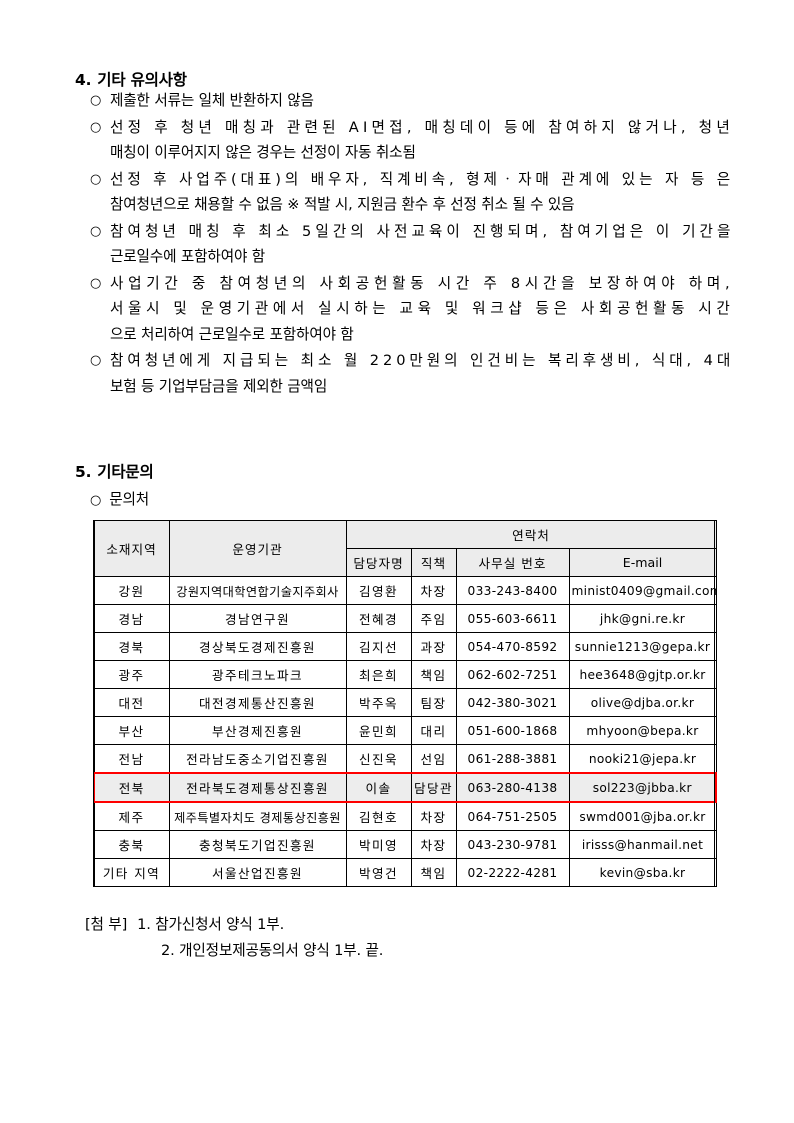 Image resolution: width=794 pixels, height=1123 pixels. What do you see at coordinates (378, 759) in the screenshot?
I see `cell-person: 신진욱` at bounding box center [378, 759].